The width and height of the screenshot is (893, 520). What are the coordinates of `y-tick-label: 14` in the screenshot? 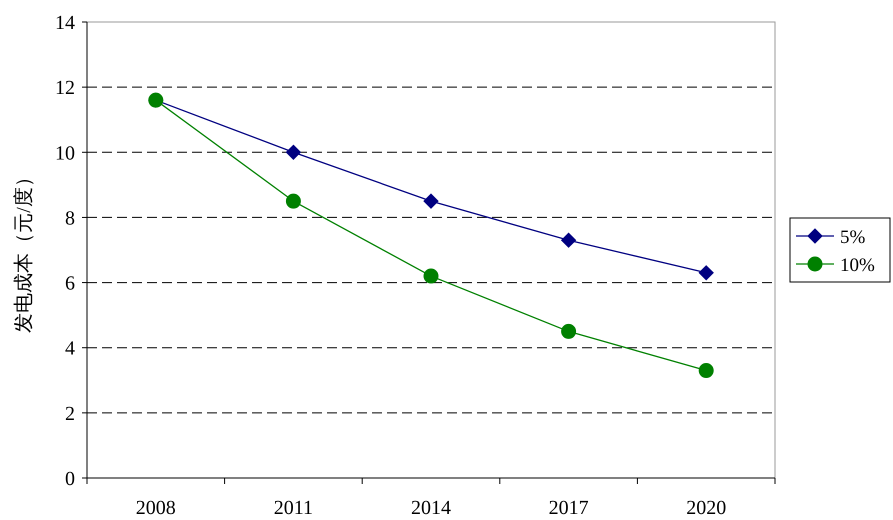 It's located at (65, 23).